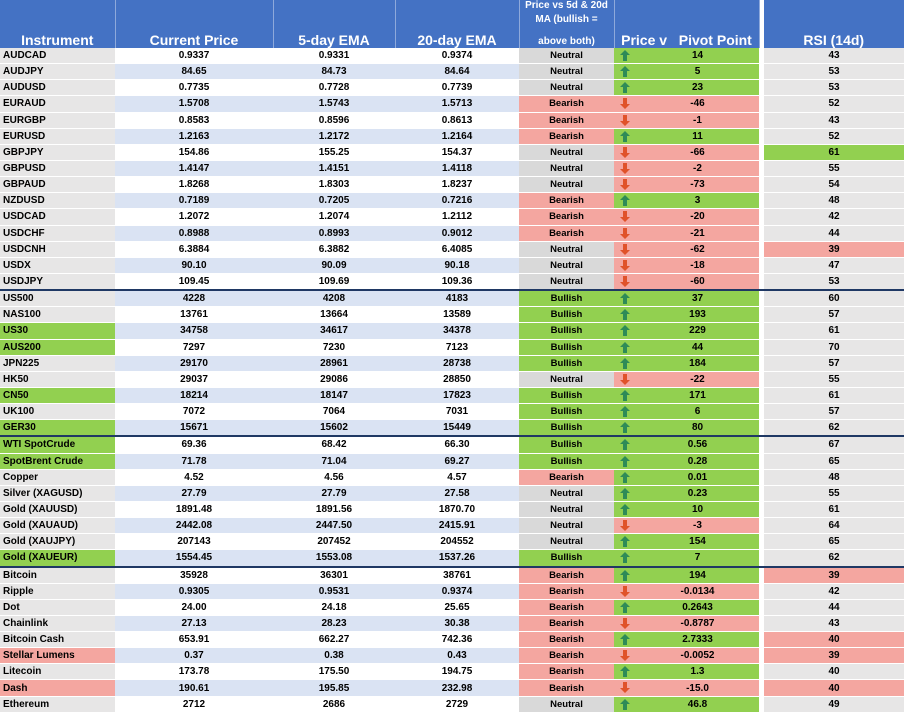  What do you see at coordinates (452, 347) in the screenshot?
I see `table-row: AUS200 7297 7230 7123 Bullish 44 70` at bounding box center [452, 347].